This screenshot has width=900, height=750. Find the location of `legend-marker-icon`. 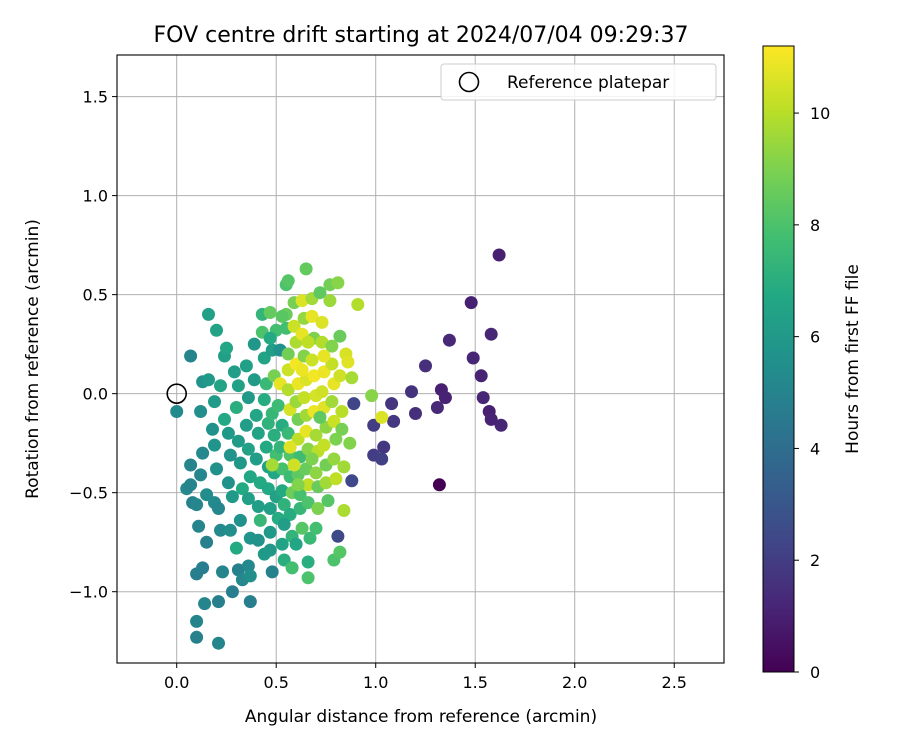

legend-marker-icon is located at coordinates (469, 82).